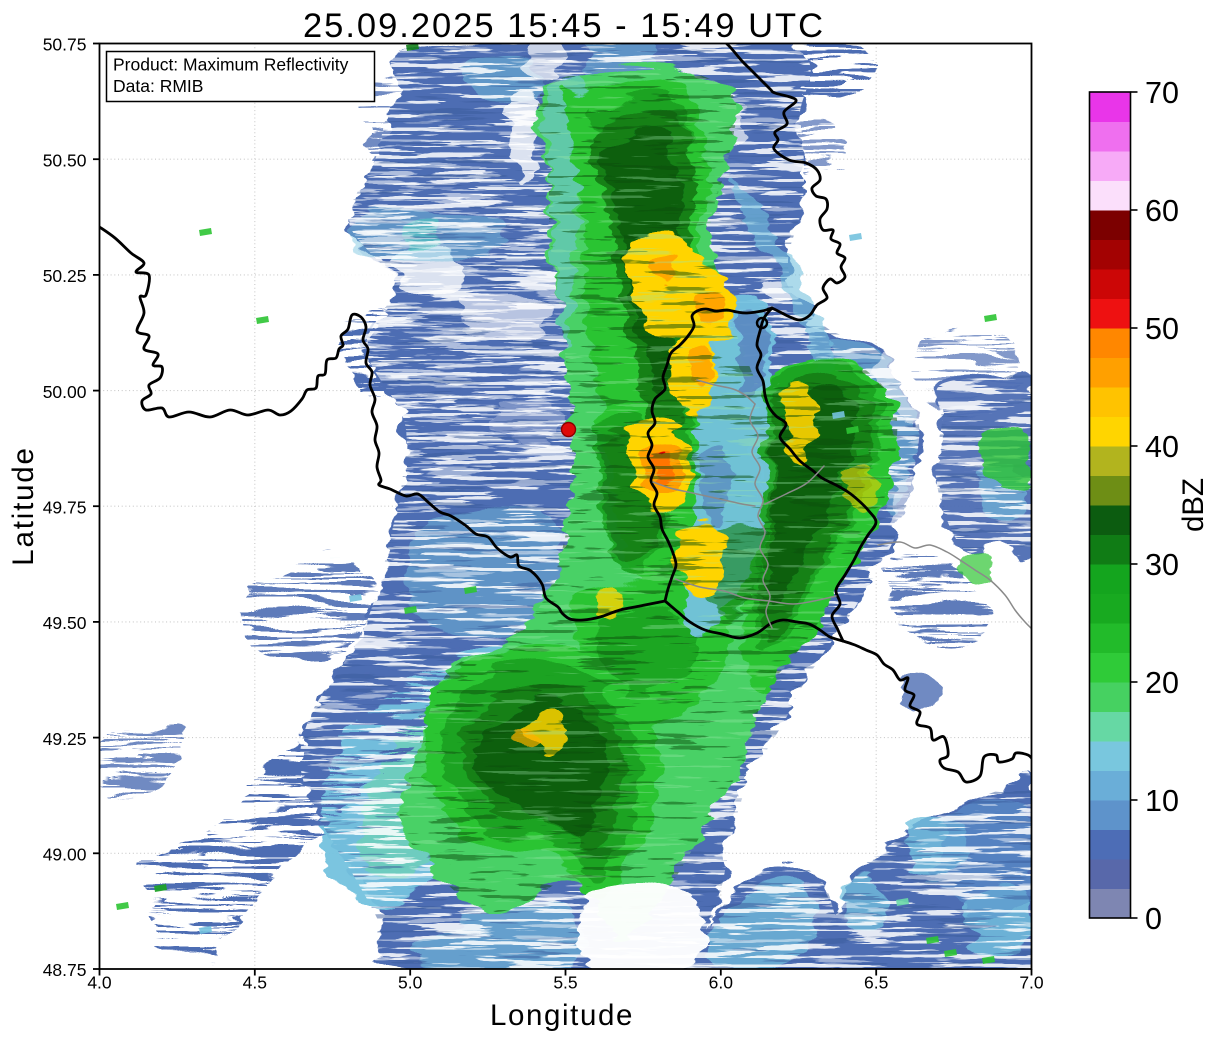  I want to click on svg-text: Product: Maximum Reflectivity, so click(231, 65).